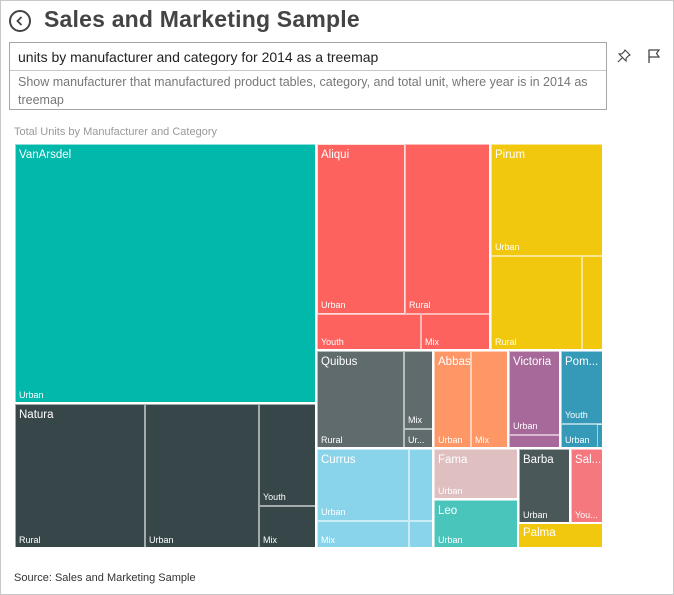 The width and height of the screenshot is (674, 595). What do you see at coordinates (308, 57) in the screenshot?
I see `qa-question-input` at bounding box center [308, 57].